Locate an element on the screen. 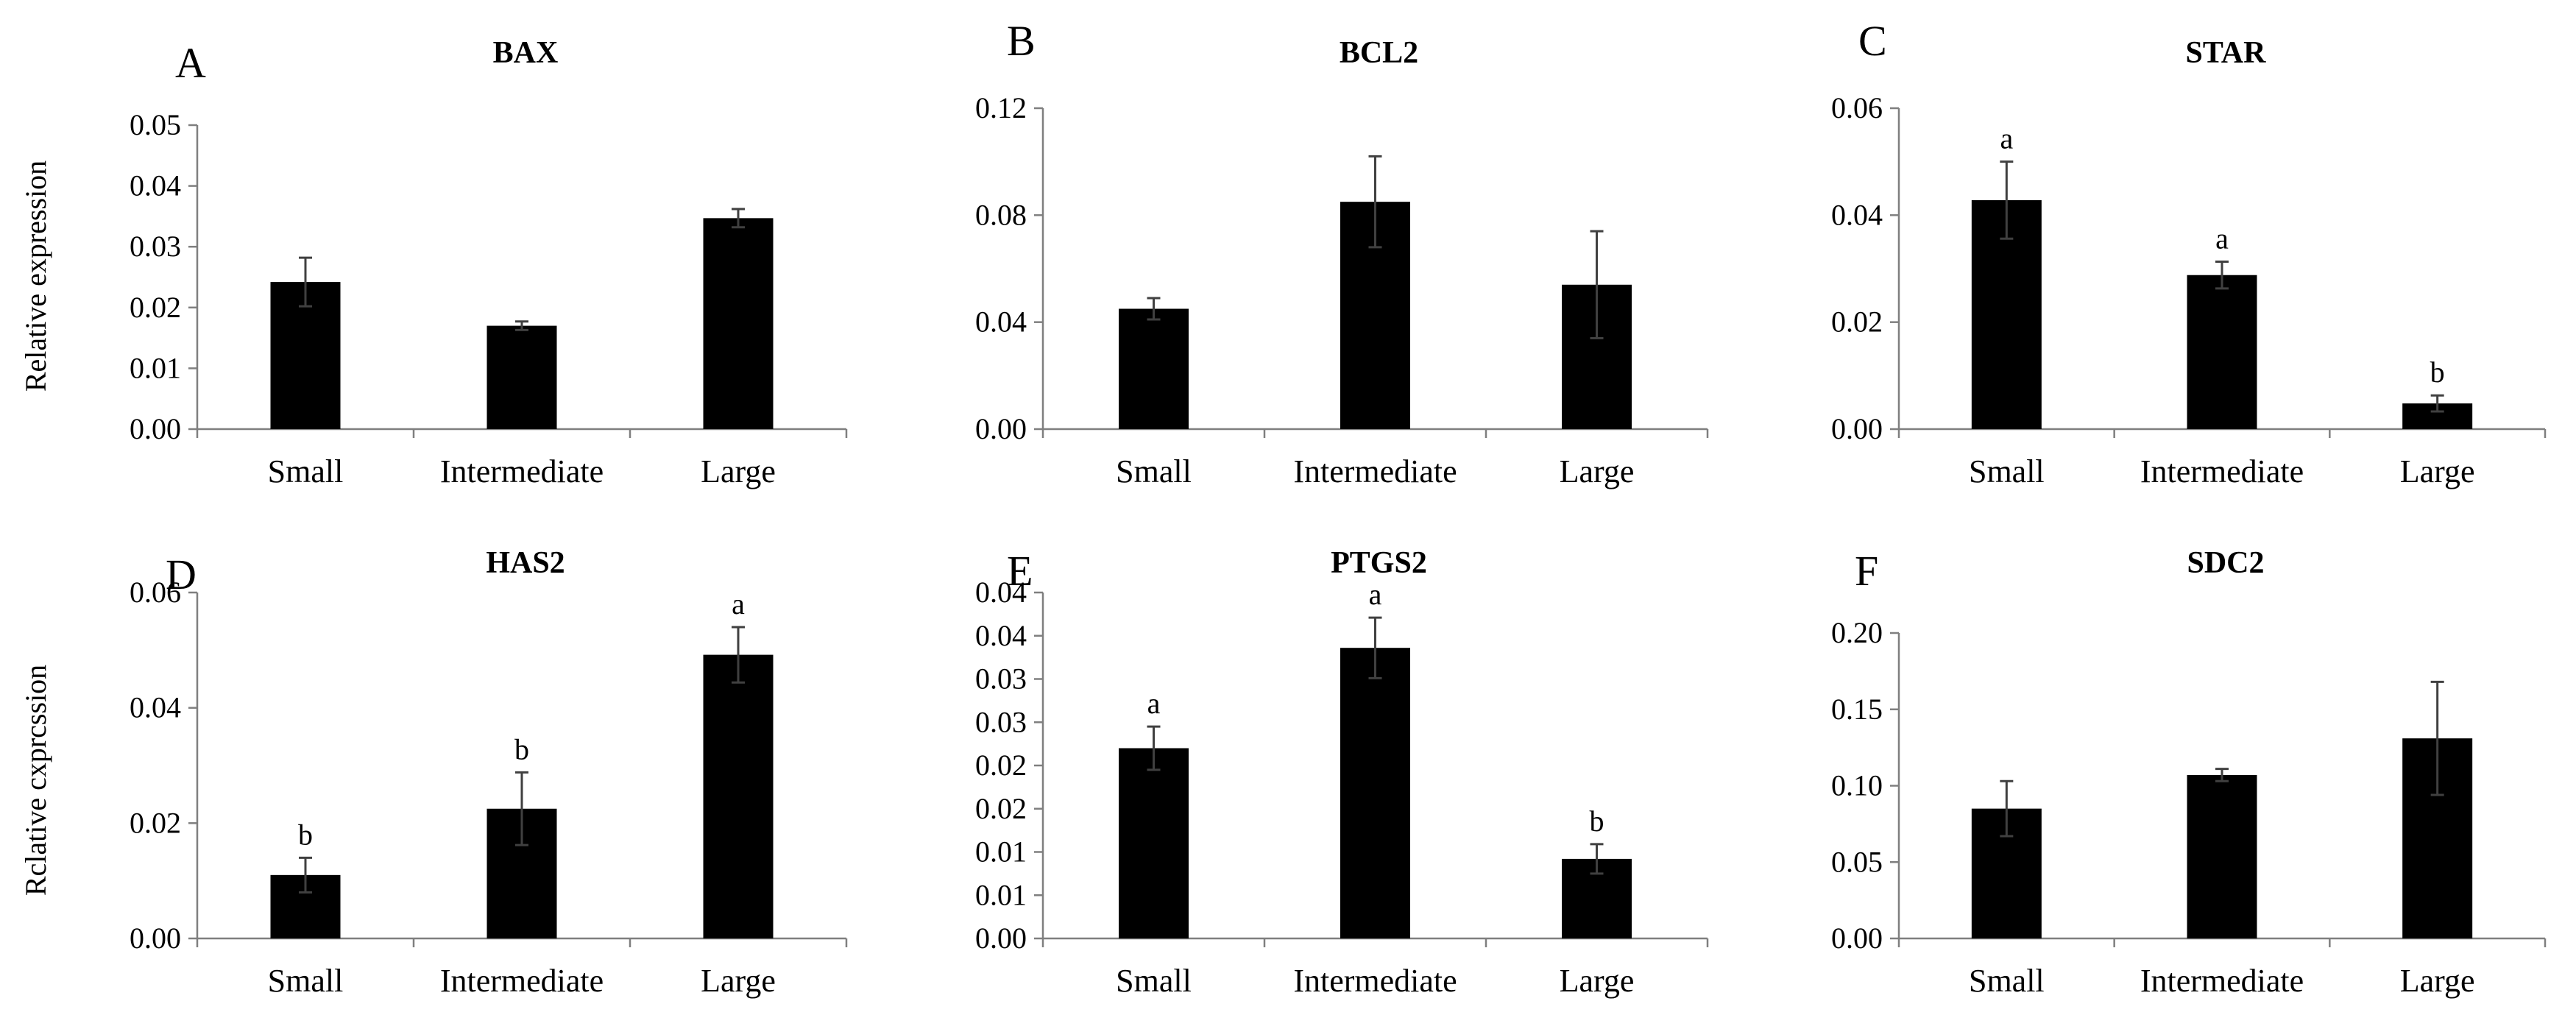 The height and width of the screenshot is (1015, 2576). chart-title: BCL2 is located at coordinates (1379, 53).